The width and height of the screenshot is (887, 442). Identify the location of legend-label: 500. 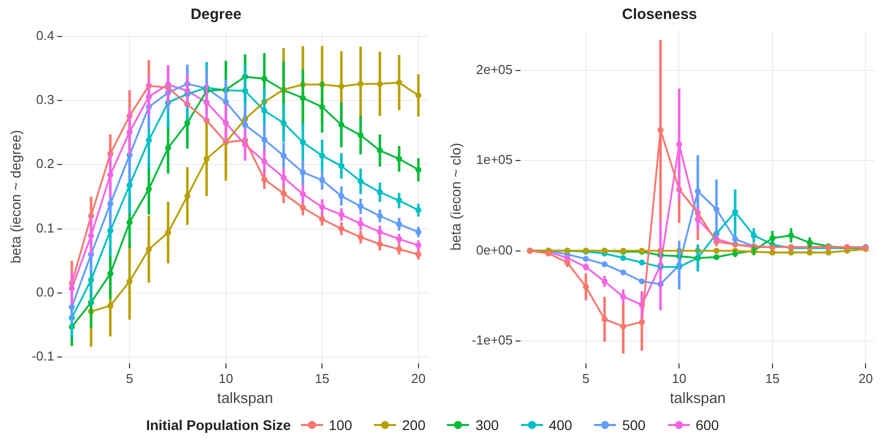
(634, 425).